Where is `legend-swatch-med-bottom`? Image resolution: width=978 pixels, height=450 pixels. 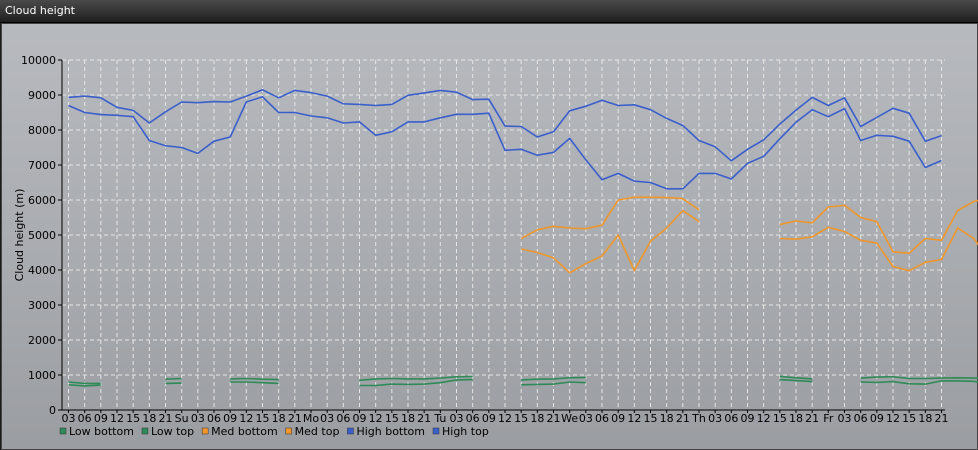
legend-swatch-med-bottom is located at coordinates (205, 431).